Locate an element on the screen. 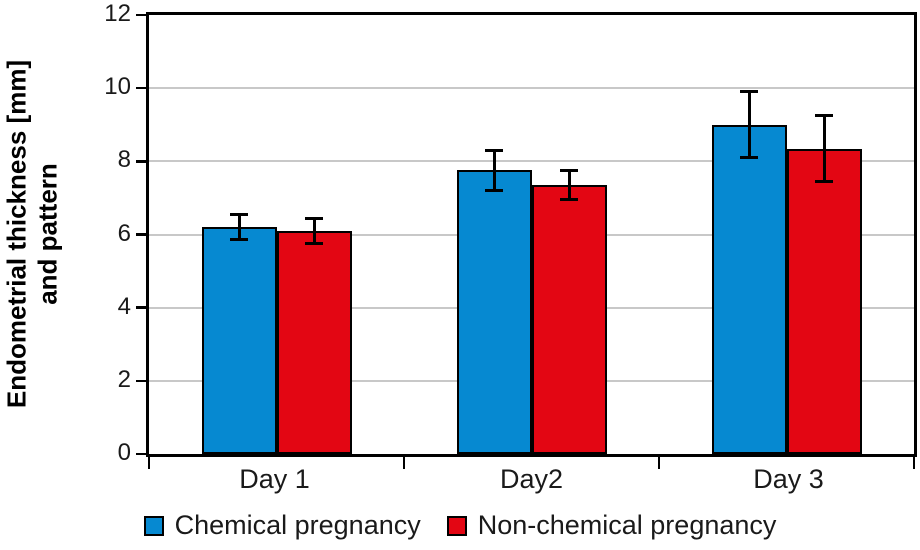 The image size is (920, 550). y-tick-label-6: 6 is located at coordinates (124, 233).